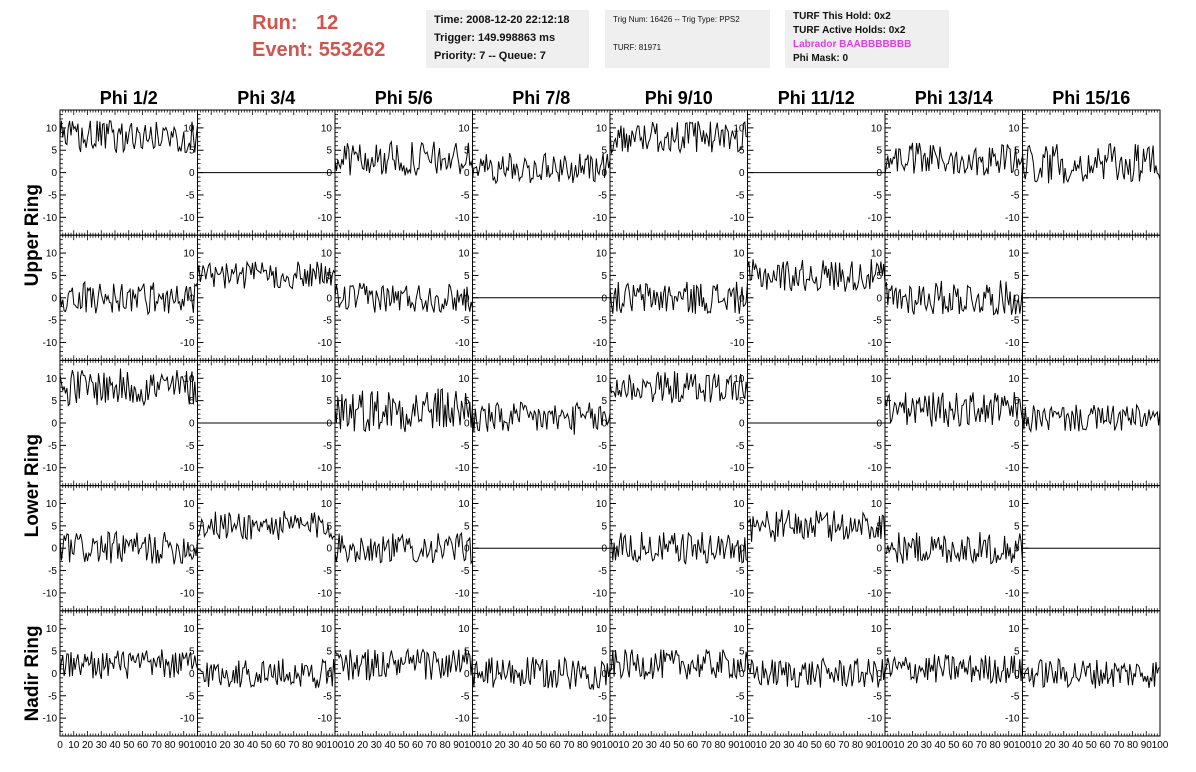 This screenshot has width=1196, height=772. Describe the element at coordinates (490, 56) in the screenshot. I see `priority-text: Priority: 7 -- Queue: 7` at that location.